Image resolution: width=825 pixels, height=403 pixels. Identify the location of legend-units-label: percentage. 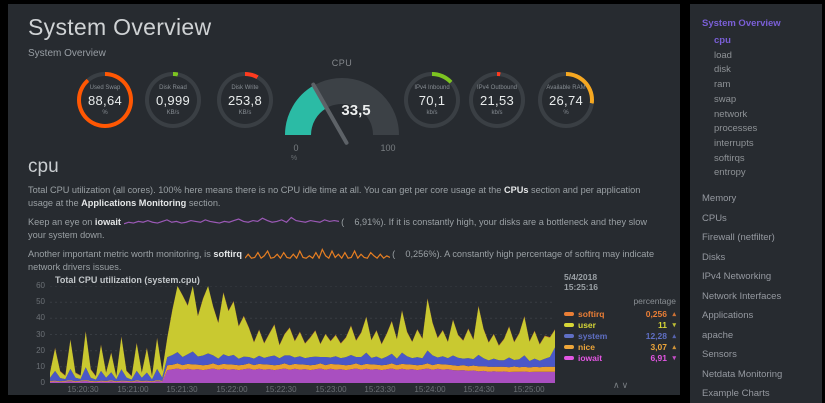
(654, 301).